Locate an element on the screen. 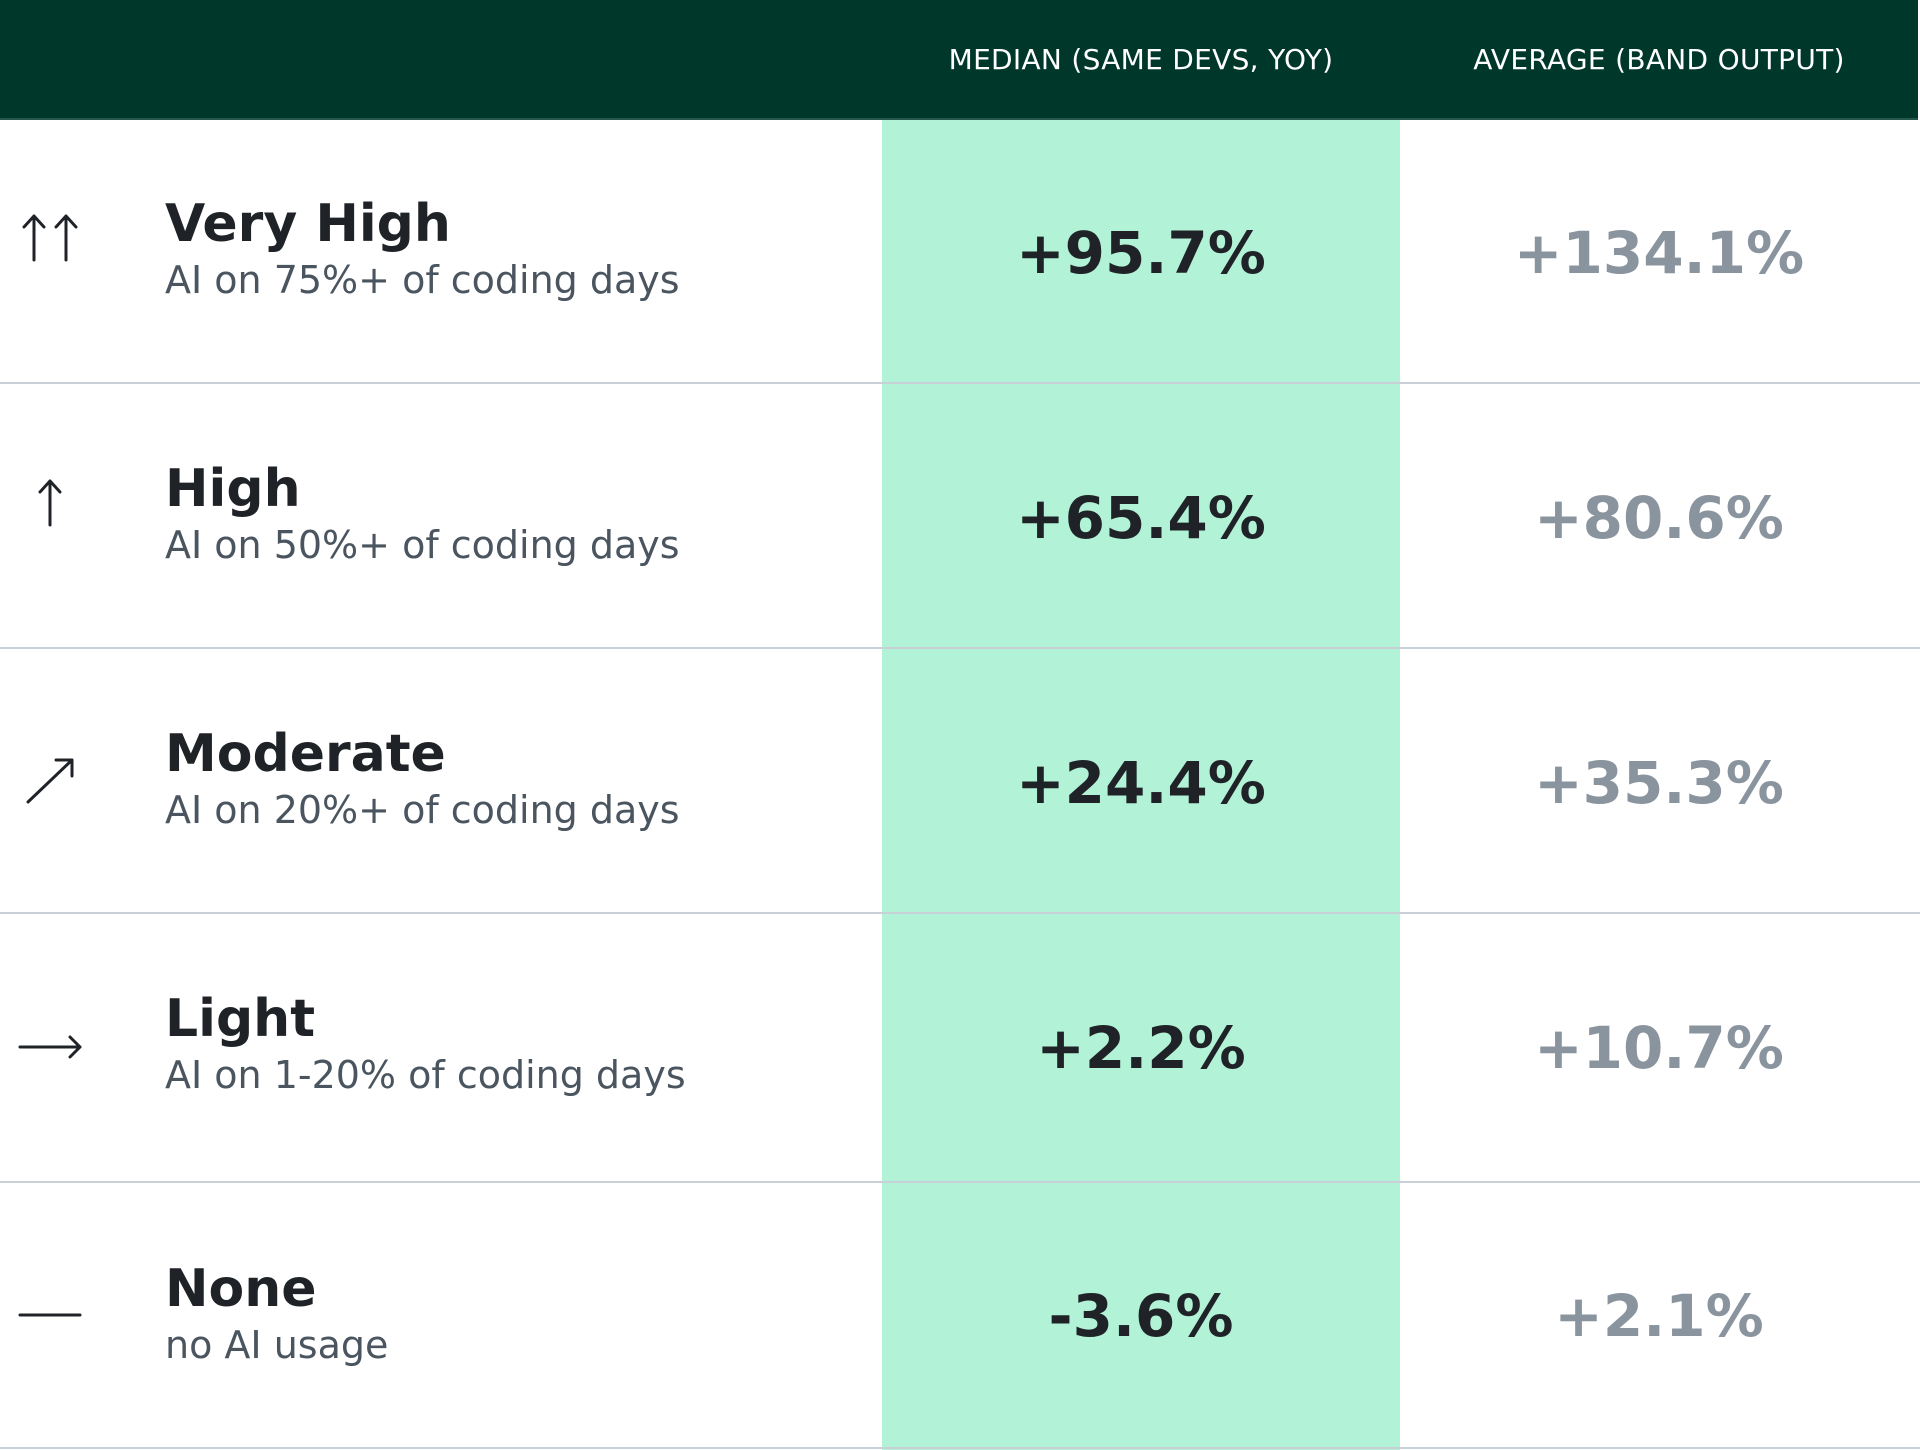 This screenshot has height=1450, width=1920. average-value: +35.3% is located at coordinates (1659, 782).